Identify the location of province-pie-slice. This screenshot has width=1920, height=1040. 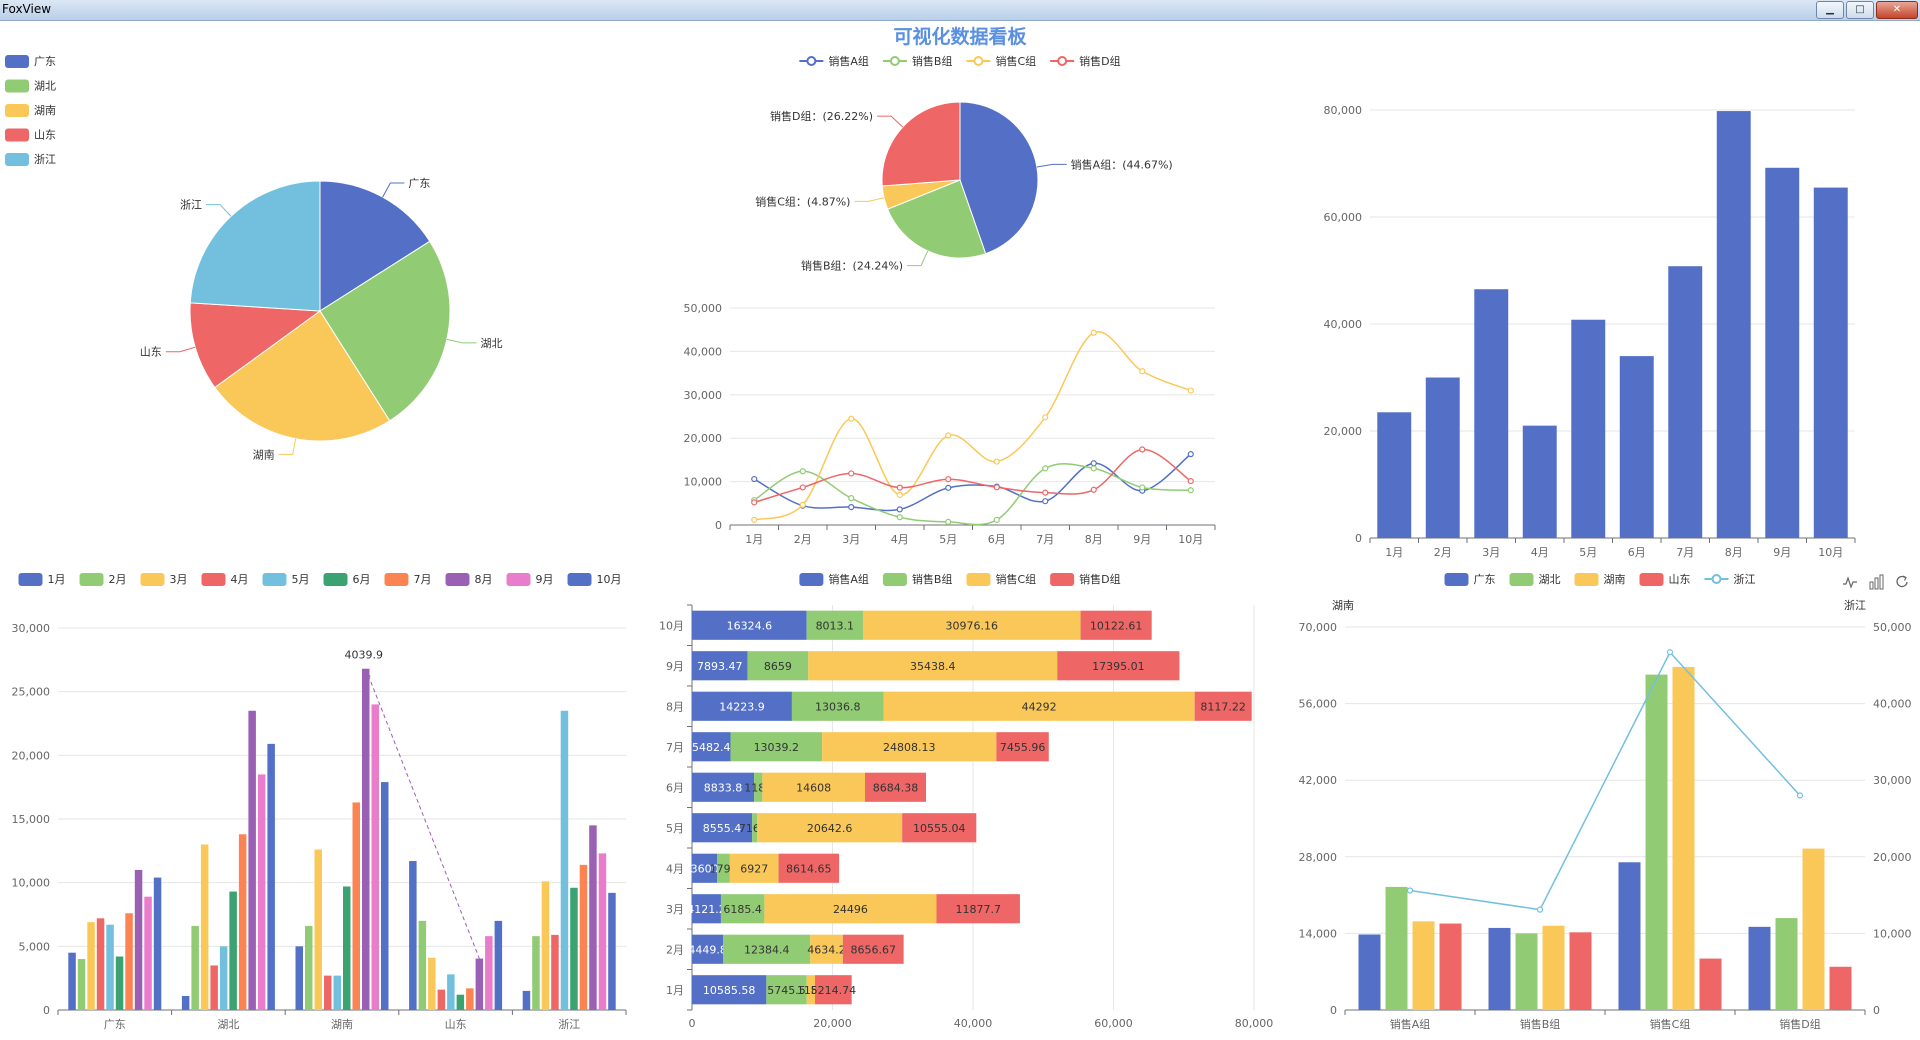
(302, 376).